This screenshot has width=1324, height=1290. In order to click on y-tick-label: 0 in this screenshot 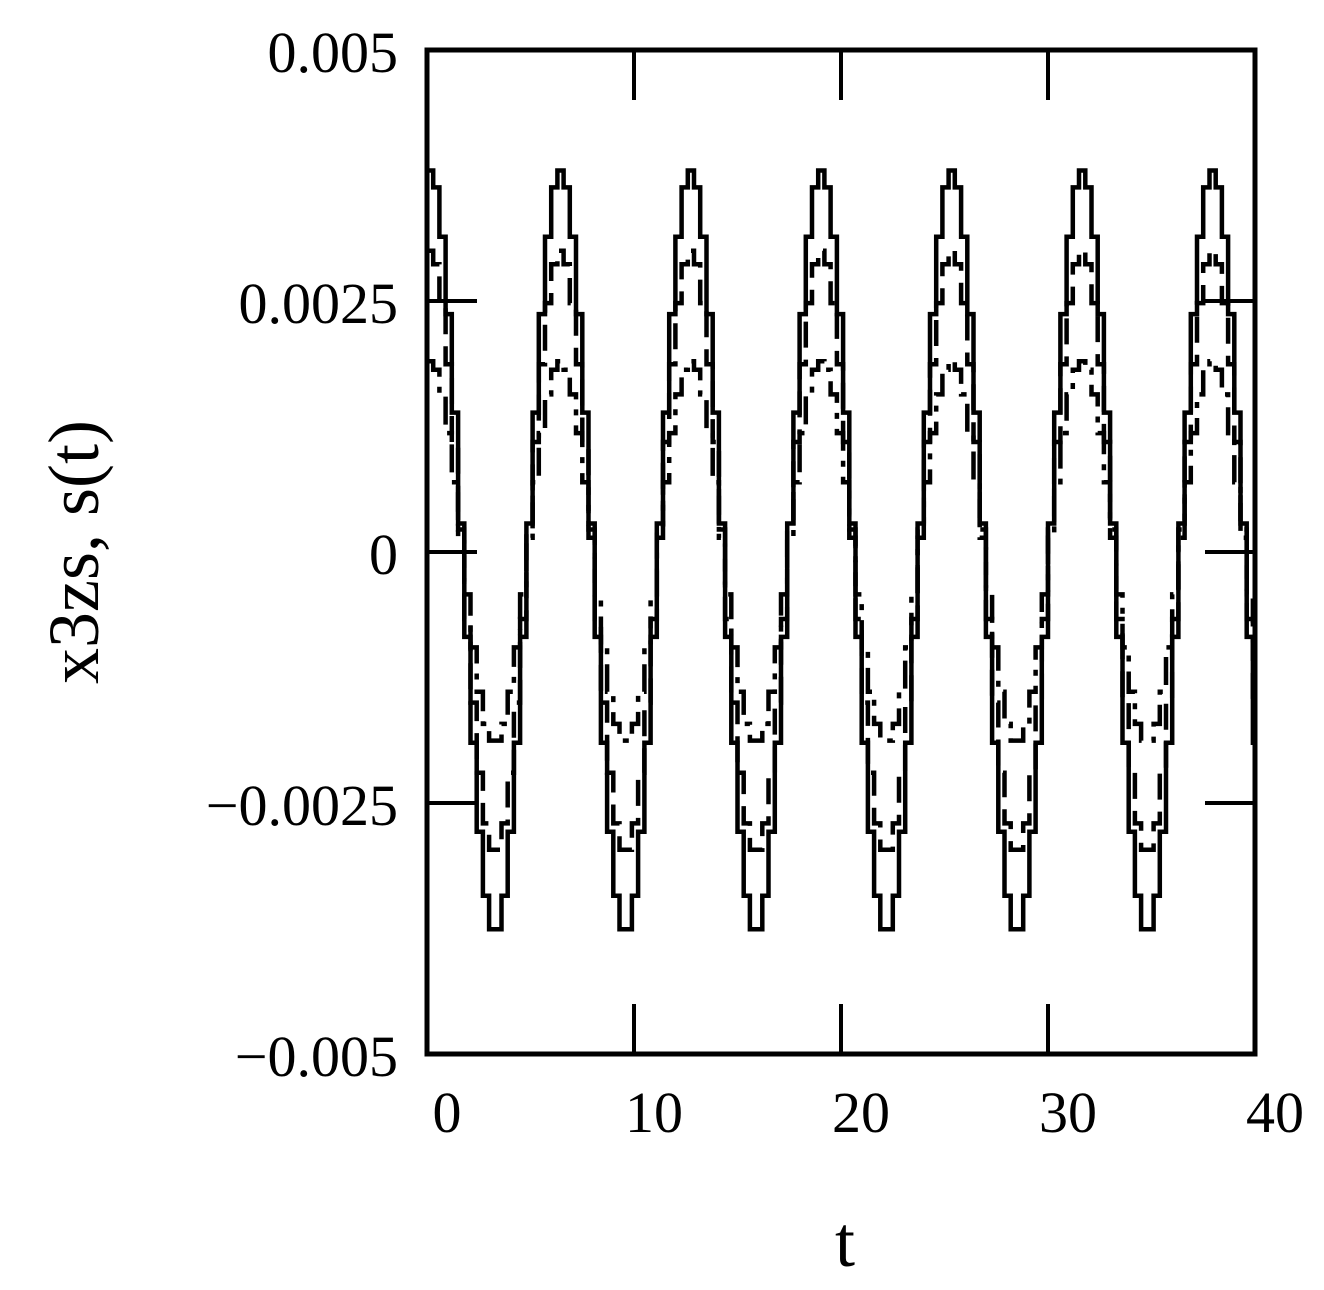, I will do `click(383, 554)`.